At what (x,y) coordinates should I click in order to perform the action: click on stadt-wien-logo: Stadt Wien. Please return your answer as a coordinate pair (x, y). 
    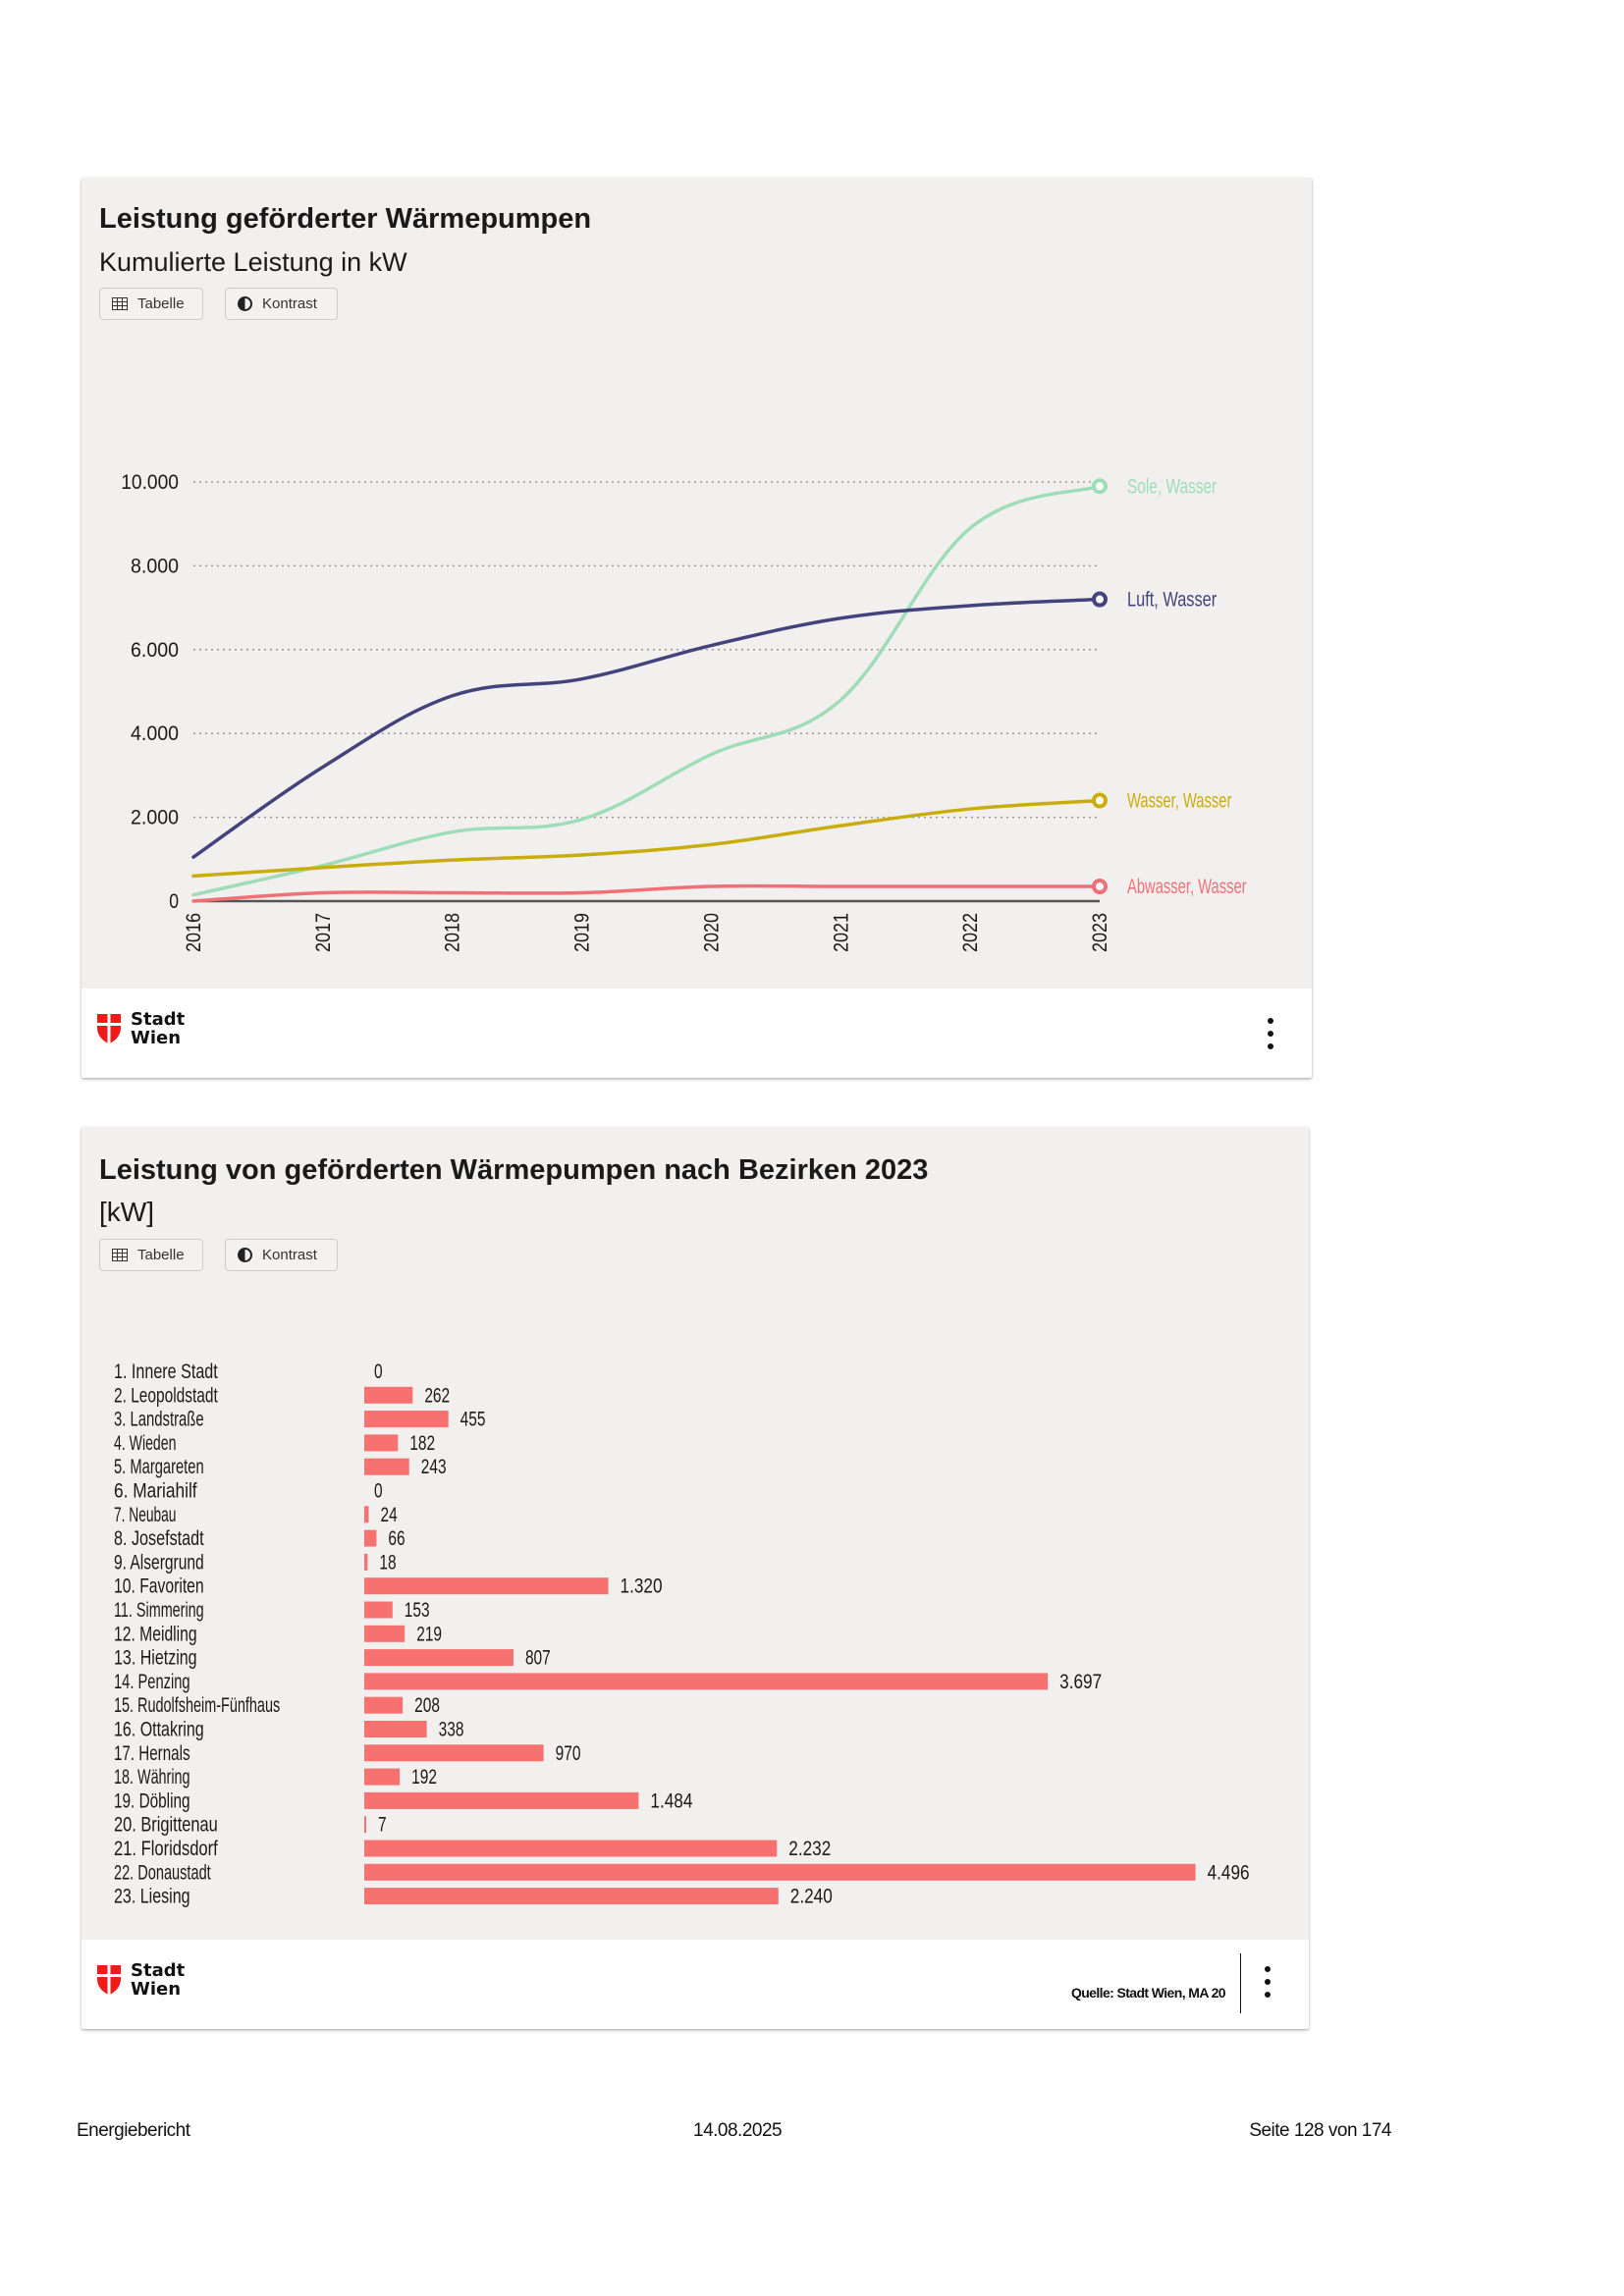
    Looking at the image, I should click on (141, 1029).